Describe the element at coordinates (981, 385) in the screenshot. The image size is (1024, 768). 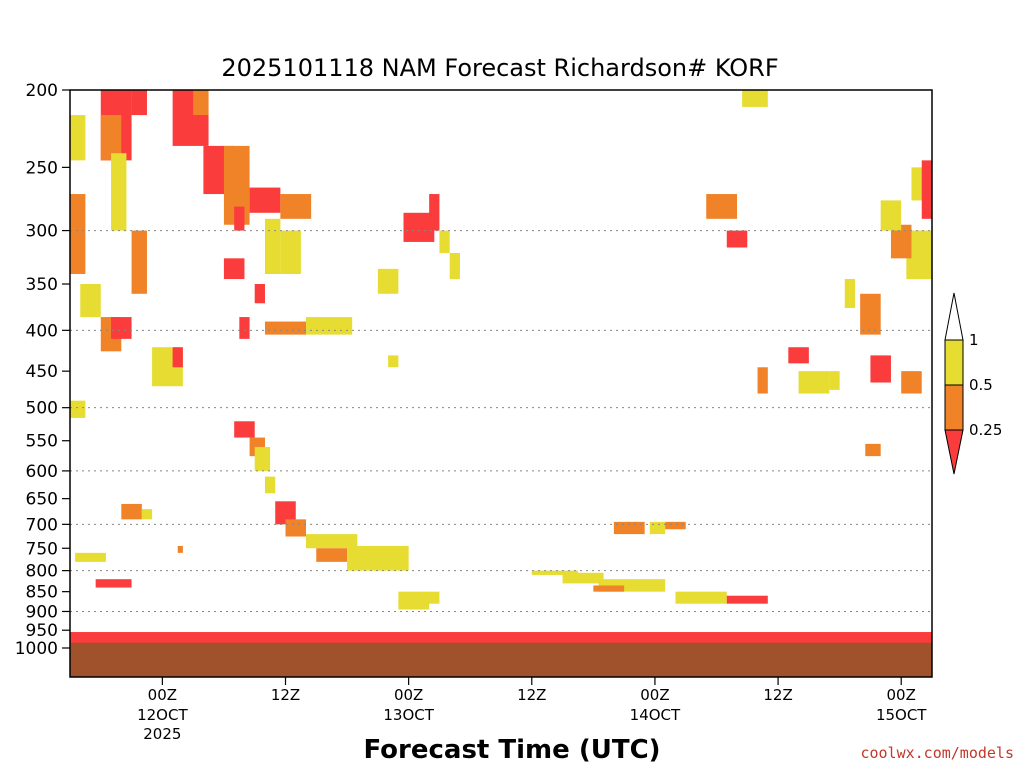
I see `legend-label: 0.5` at that location.